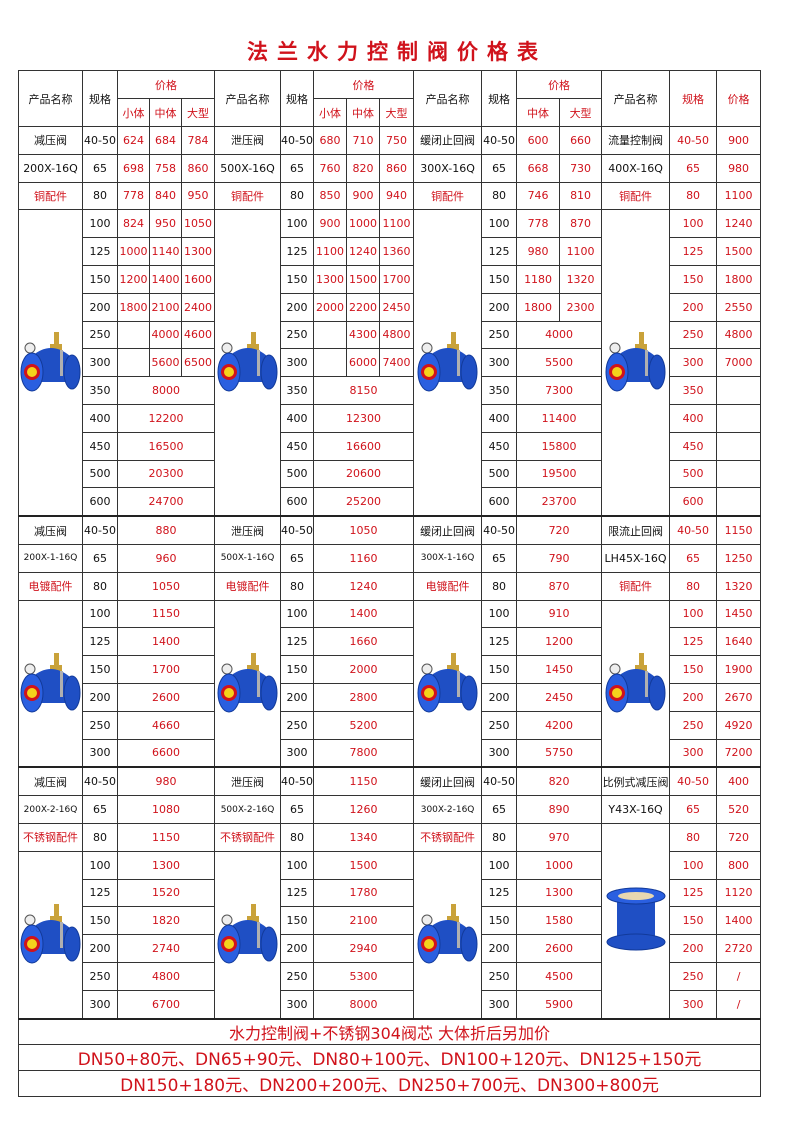 This screenshot has width=794, height=1123. What do you see at coordinates (390, 363) in the screenshot?
I see `table-row: 300 5600 6500 300 6000 7400 300 5500 300 7000` at bounding box center [390, 363].